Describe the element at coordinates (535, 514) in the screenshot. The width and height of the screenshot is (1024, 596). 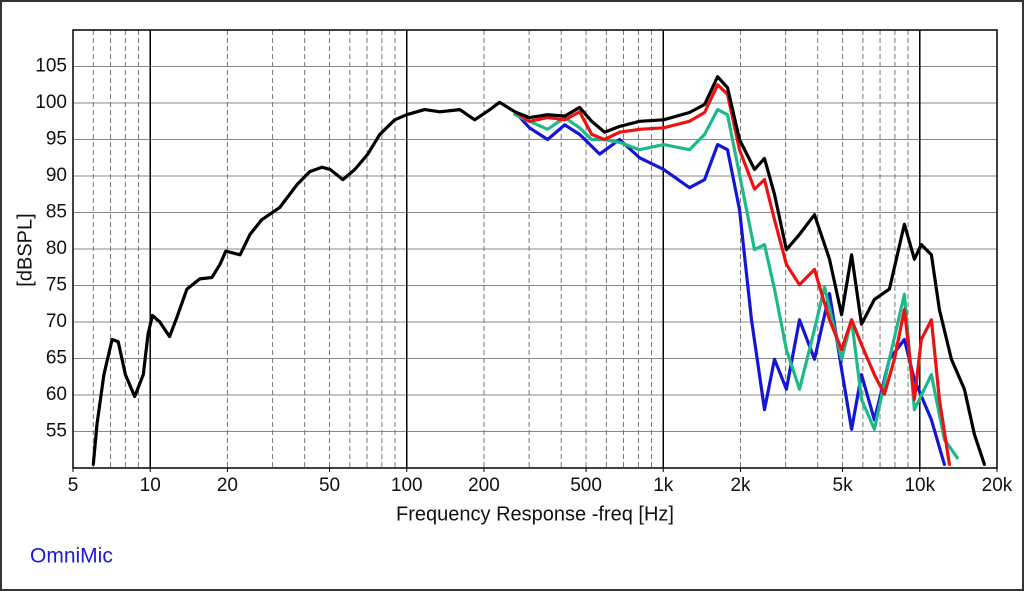
I see `x-axis-label: Frequency Response -freq [Hz]` at that location.